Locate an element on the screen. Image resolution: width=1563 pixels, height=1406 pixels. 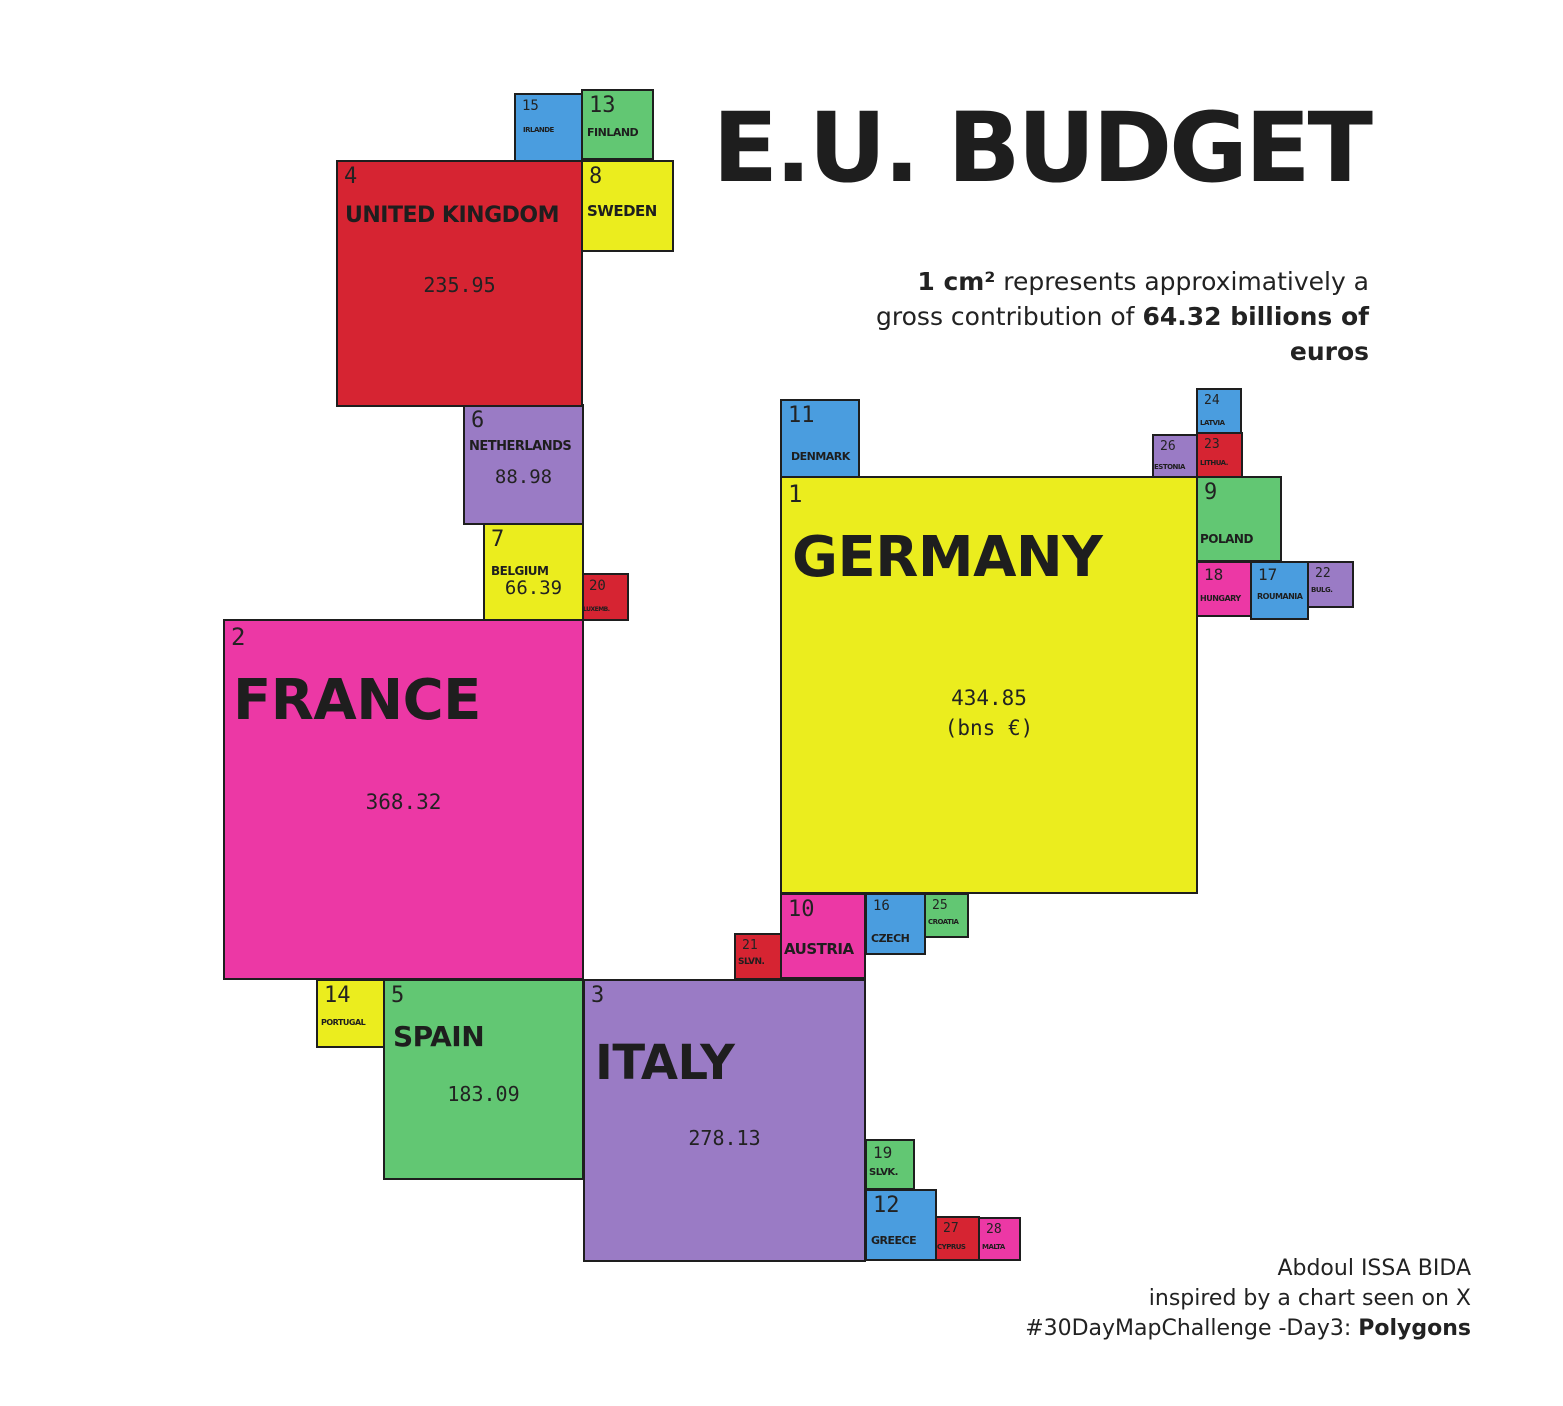
country-rank: 16 is located at coordinates (881, 906).